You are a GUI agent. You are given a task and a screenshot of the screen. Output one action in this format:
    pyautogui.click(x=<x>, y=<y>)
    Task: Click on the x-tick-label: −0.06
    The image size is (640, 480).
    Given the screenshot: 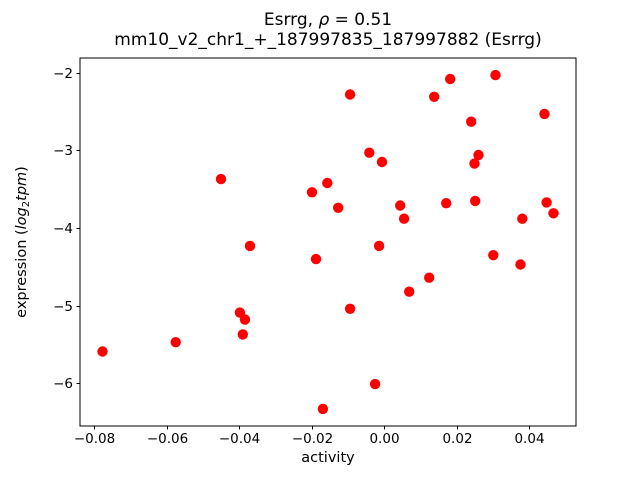 What is the action you would take?
    pyautogui.click(x=167, y=439)
    